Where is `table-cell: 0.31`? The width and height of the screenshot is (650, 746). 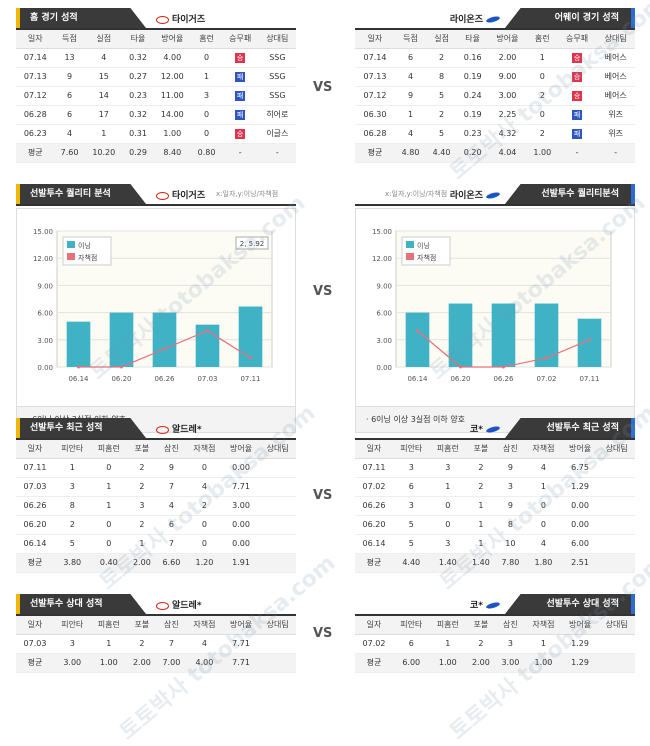 table-cell: 0.31 is located at coordinates (138, 134).